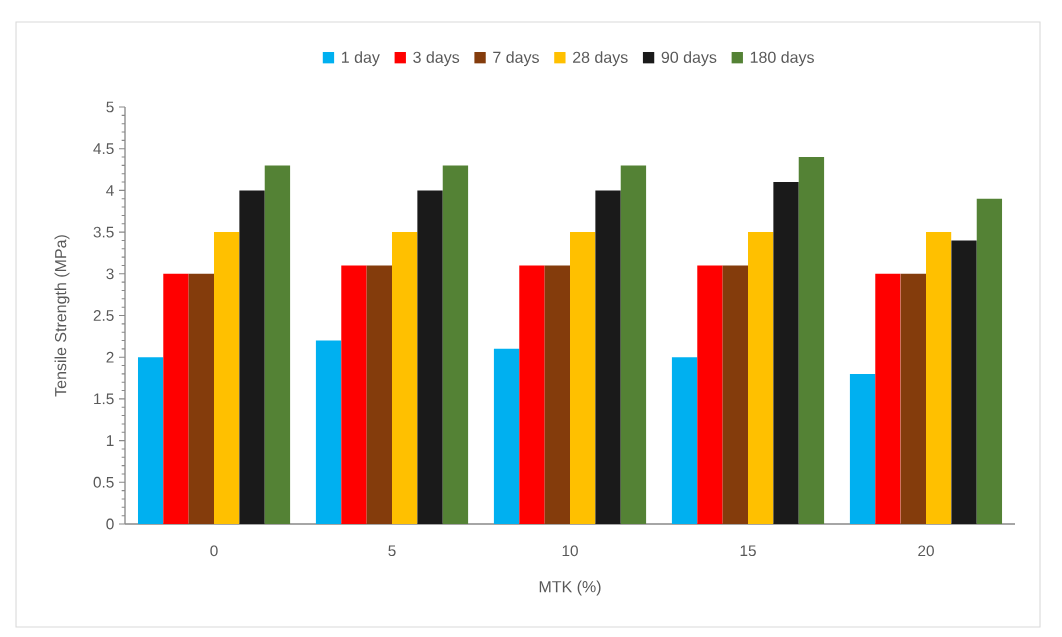 This screenshot has width=1062, height=637. Describe the element at coordinates (600, 59) in the screenshot. I see `legend-label: 28 days` at that location.